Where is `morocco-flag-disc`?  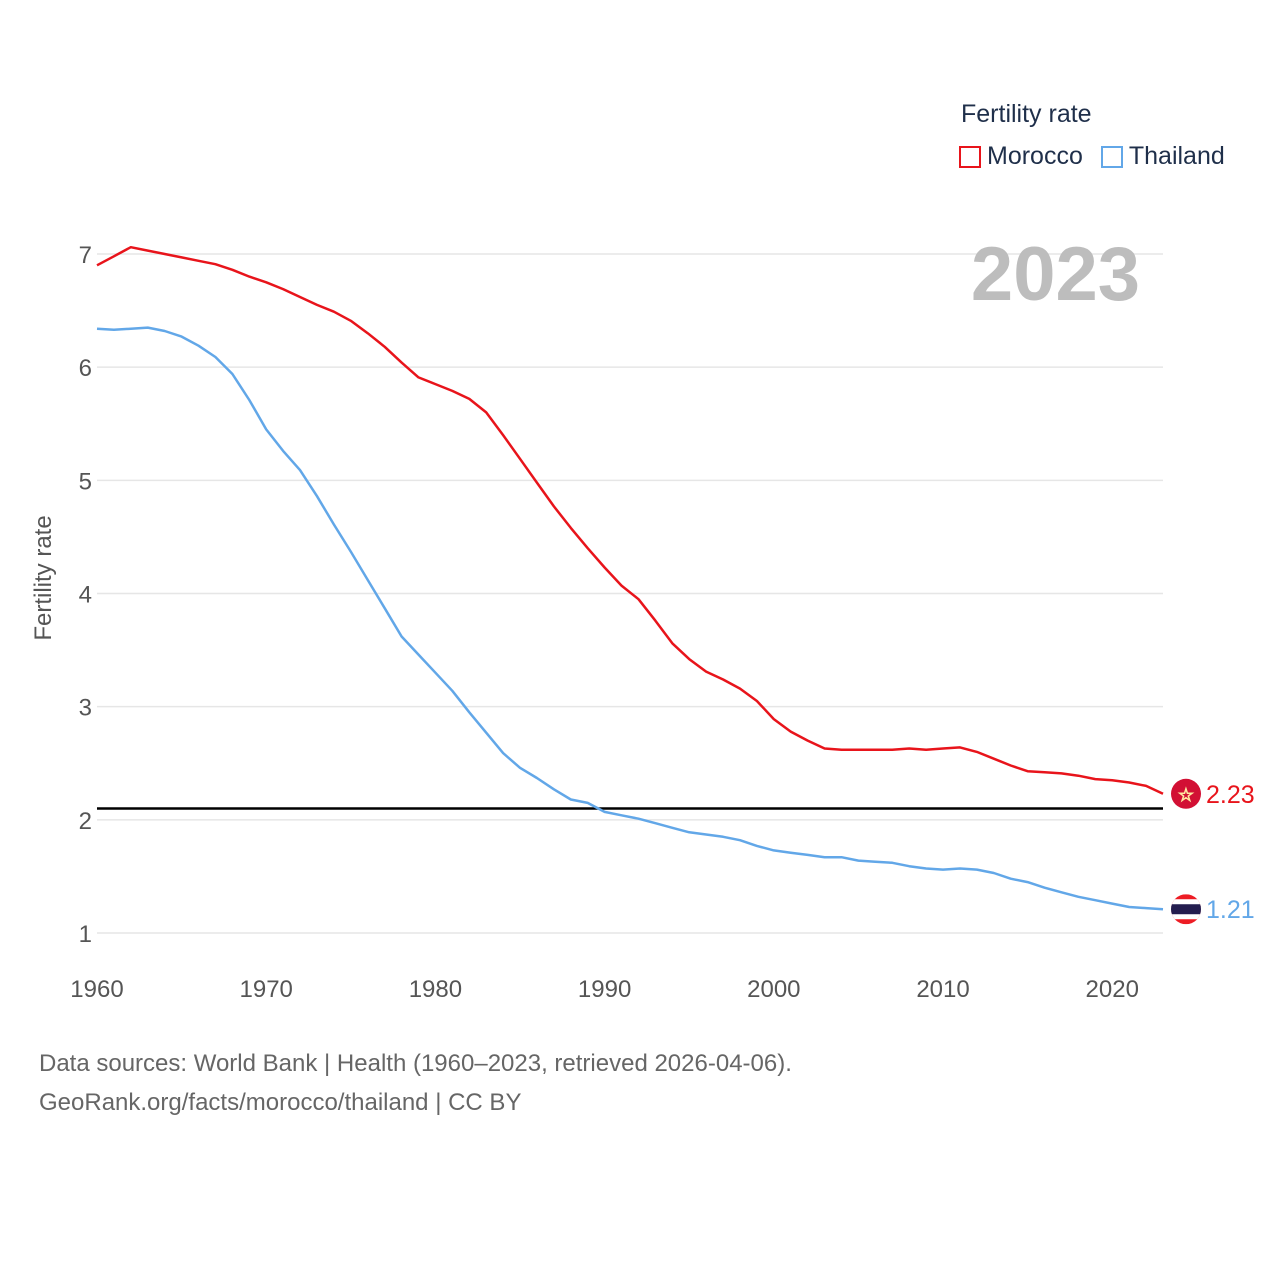
morocco-flag-disc is located at coordinates (1186, 793).